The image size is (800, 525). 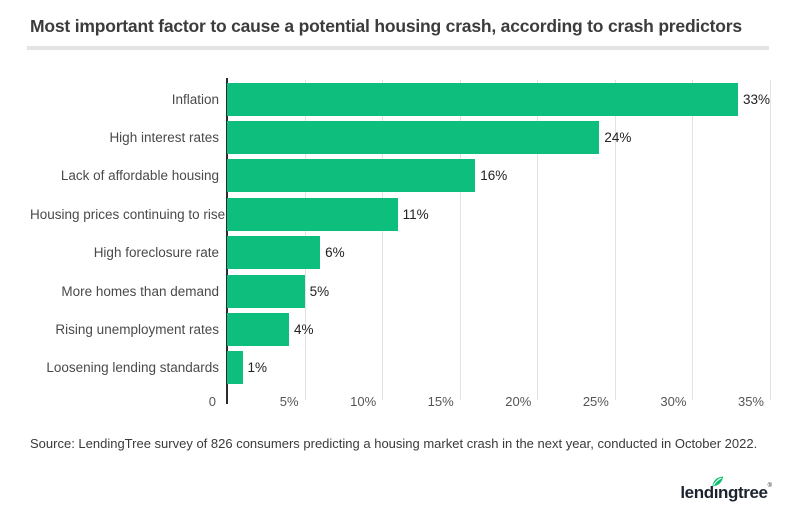 I want to click on category-label: High interest rates, so click(x=164, y=138).